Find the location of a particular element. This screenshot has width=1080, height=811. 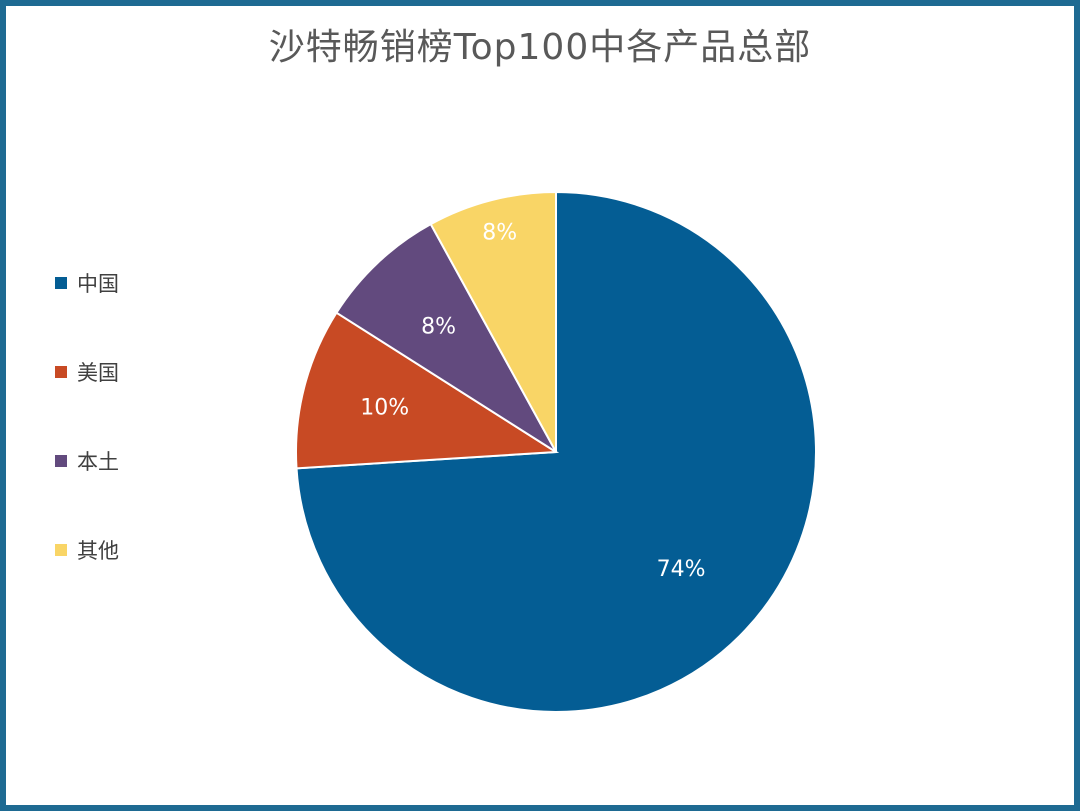

pie-slice-local is located at coordinates (446, 337).